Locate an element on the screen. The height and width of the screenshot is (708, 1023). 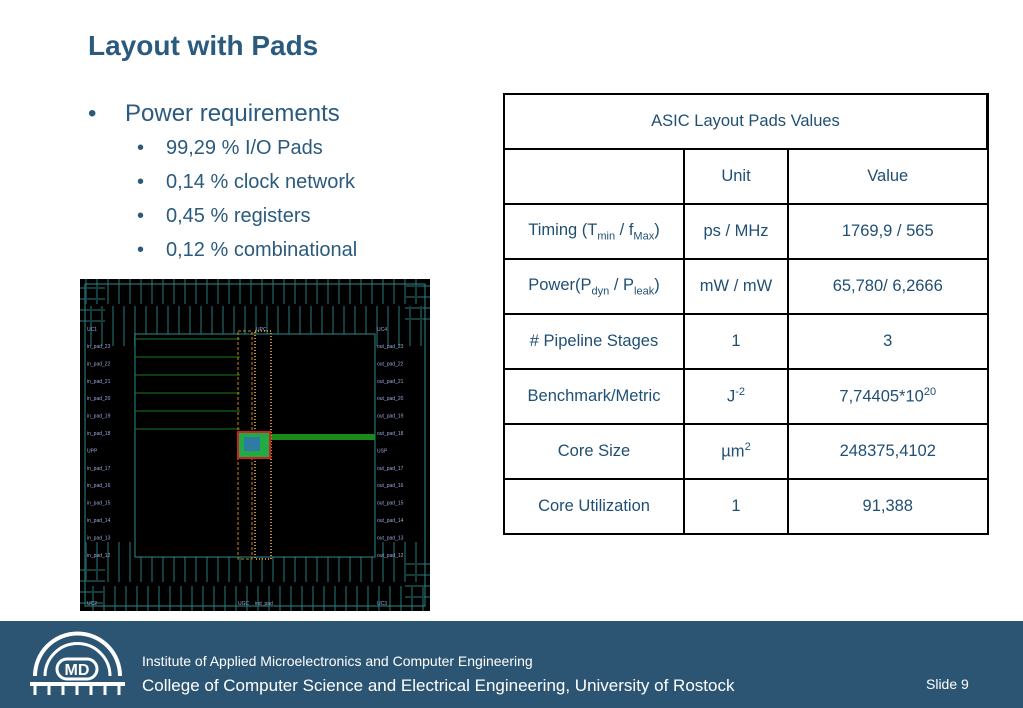
cell-text: 65,780/ 6,2666 is located at coordinates (887, 286).